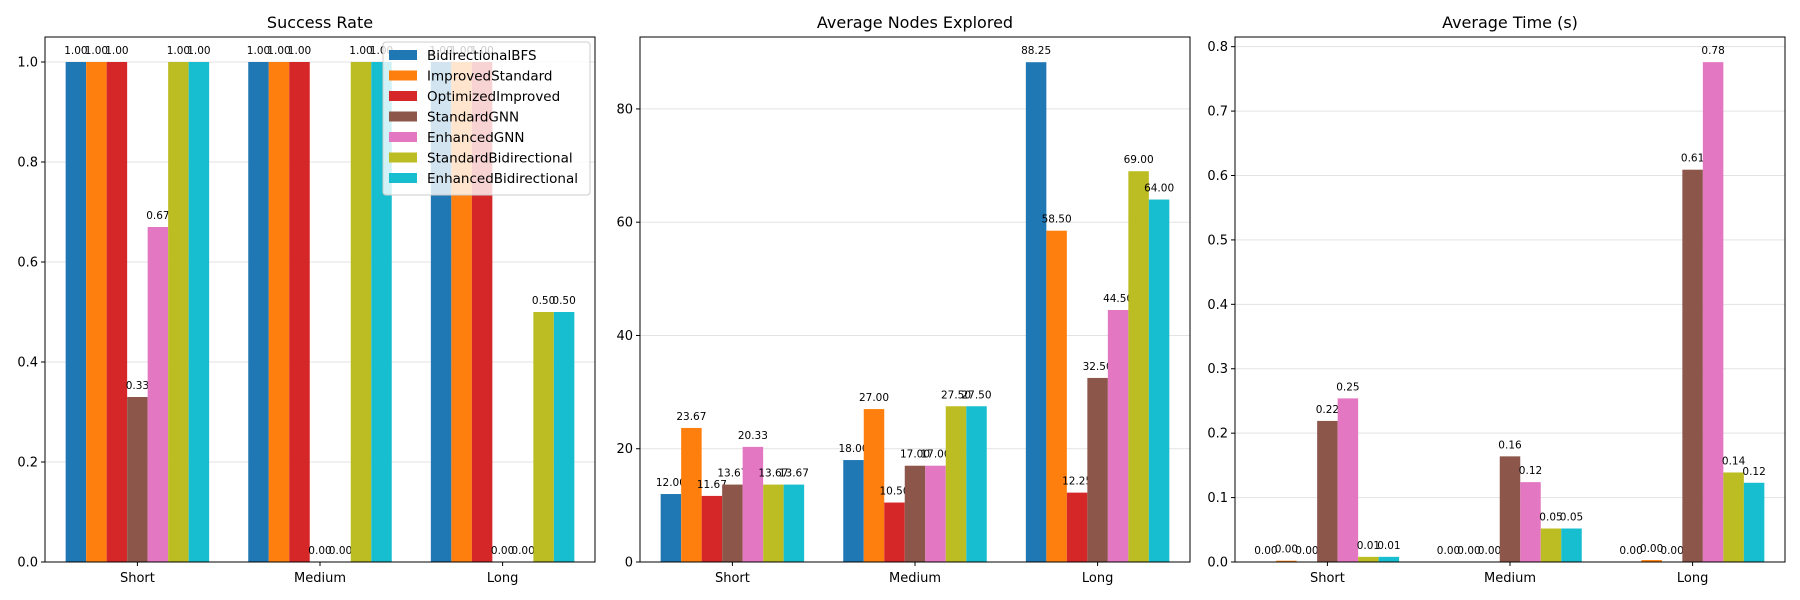 This screenshot has width=1800, height=600. I want to click on bar-value-label: 32.50, so click(1098, 367).